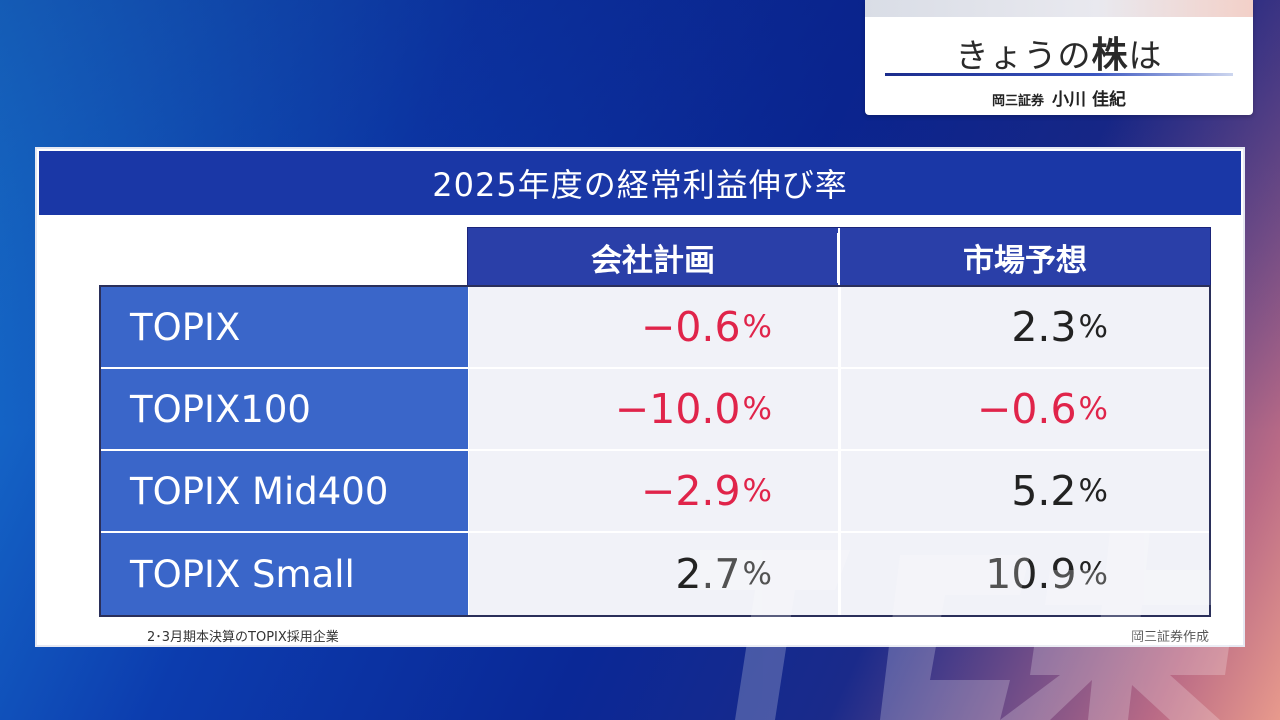 The width and height of the screenshot is (1280, 720). I want to click on cell-value: 2.7, so click(708, 574).